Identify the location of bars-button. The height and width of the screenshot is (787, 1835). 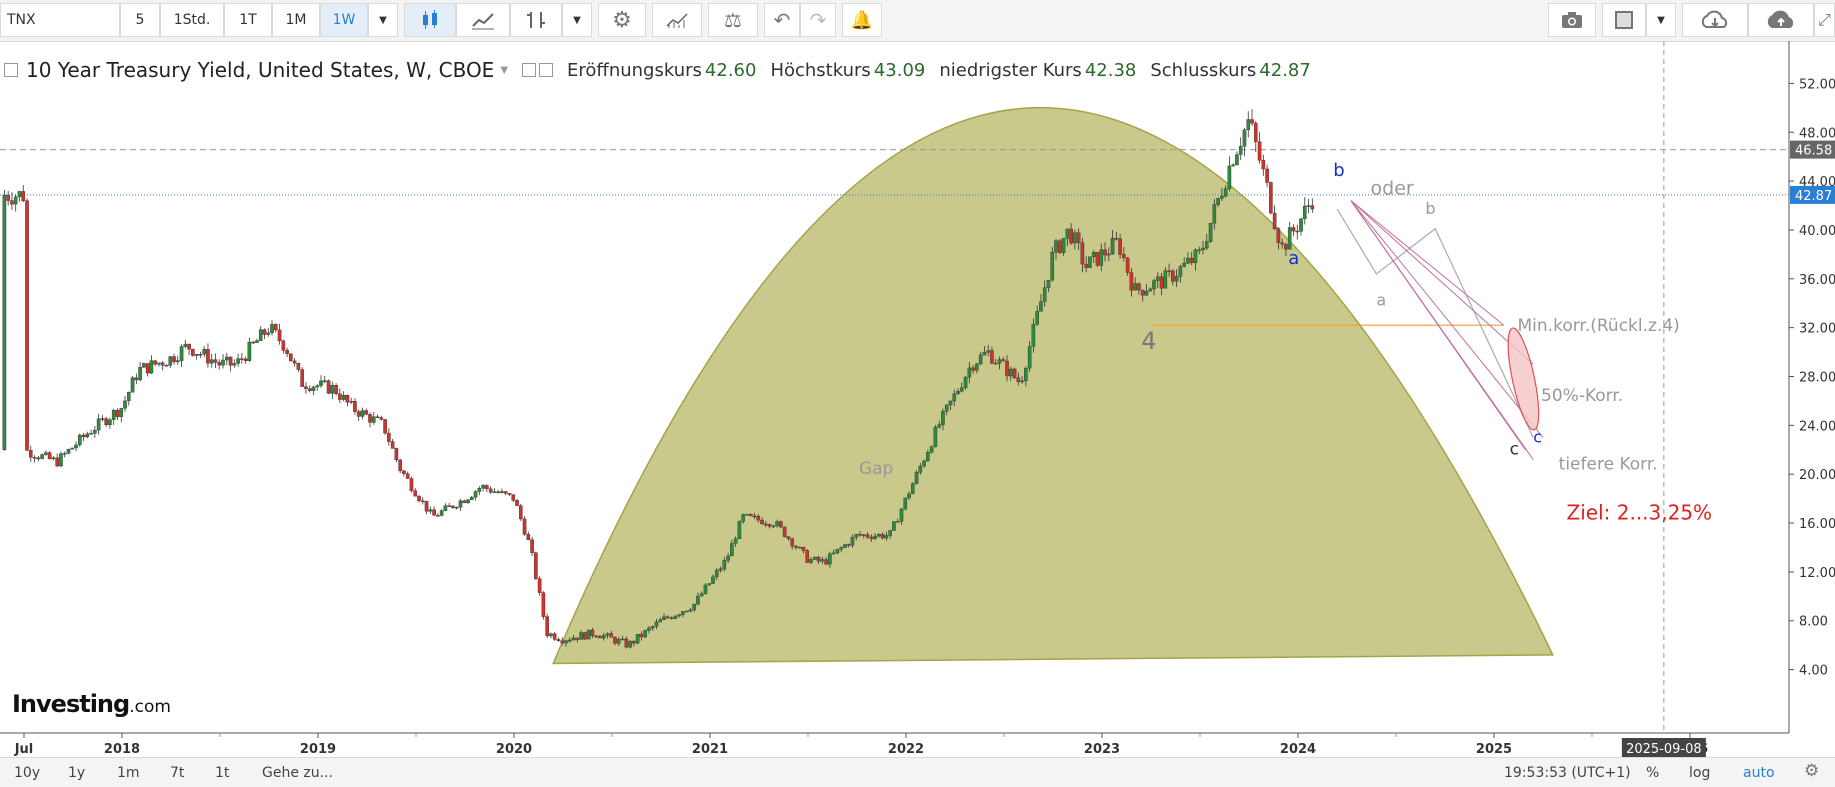
(536, 20).